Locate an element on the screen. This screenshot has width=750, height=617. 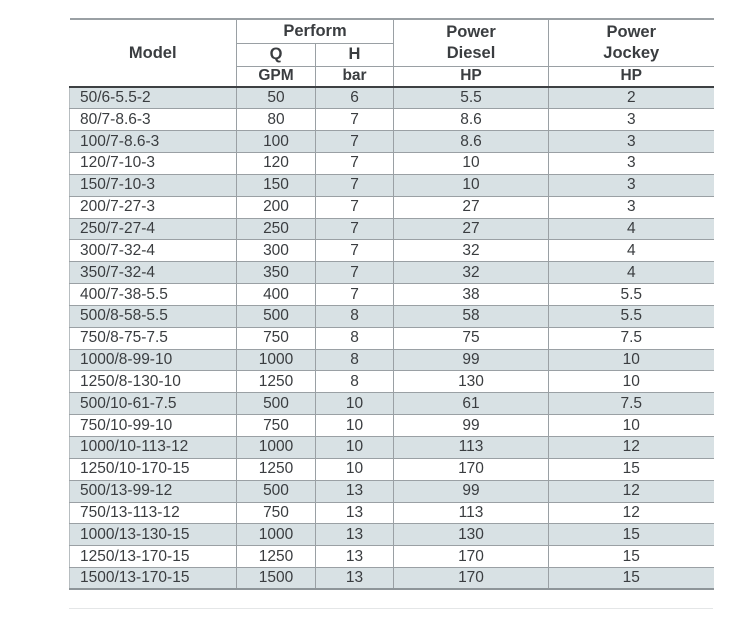
table-row: 100/7-8.6-3 100 7 8.6 3 is located at coordinates (391, 142).